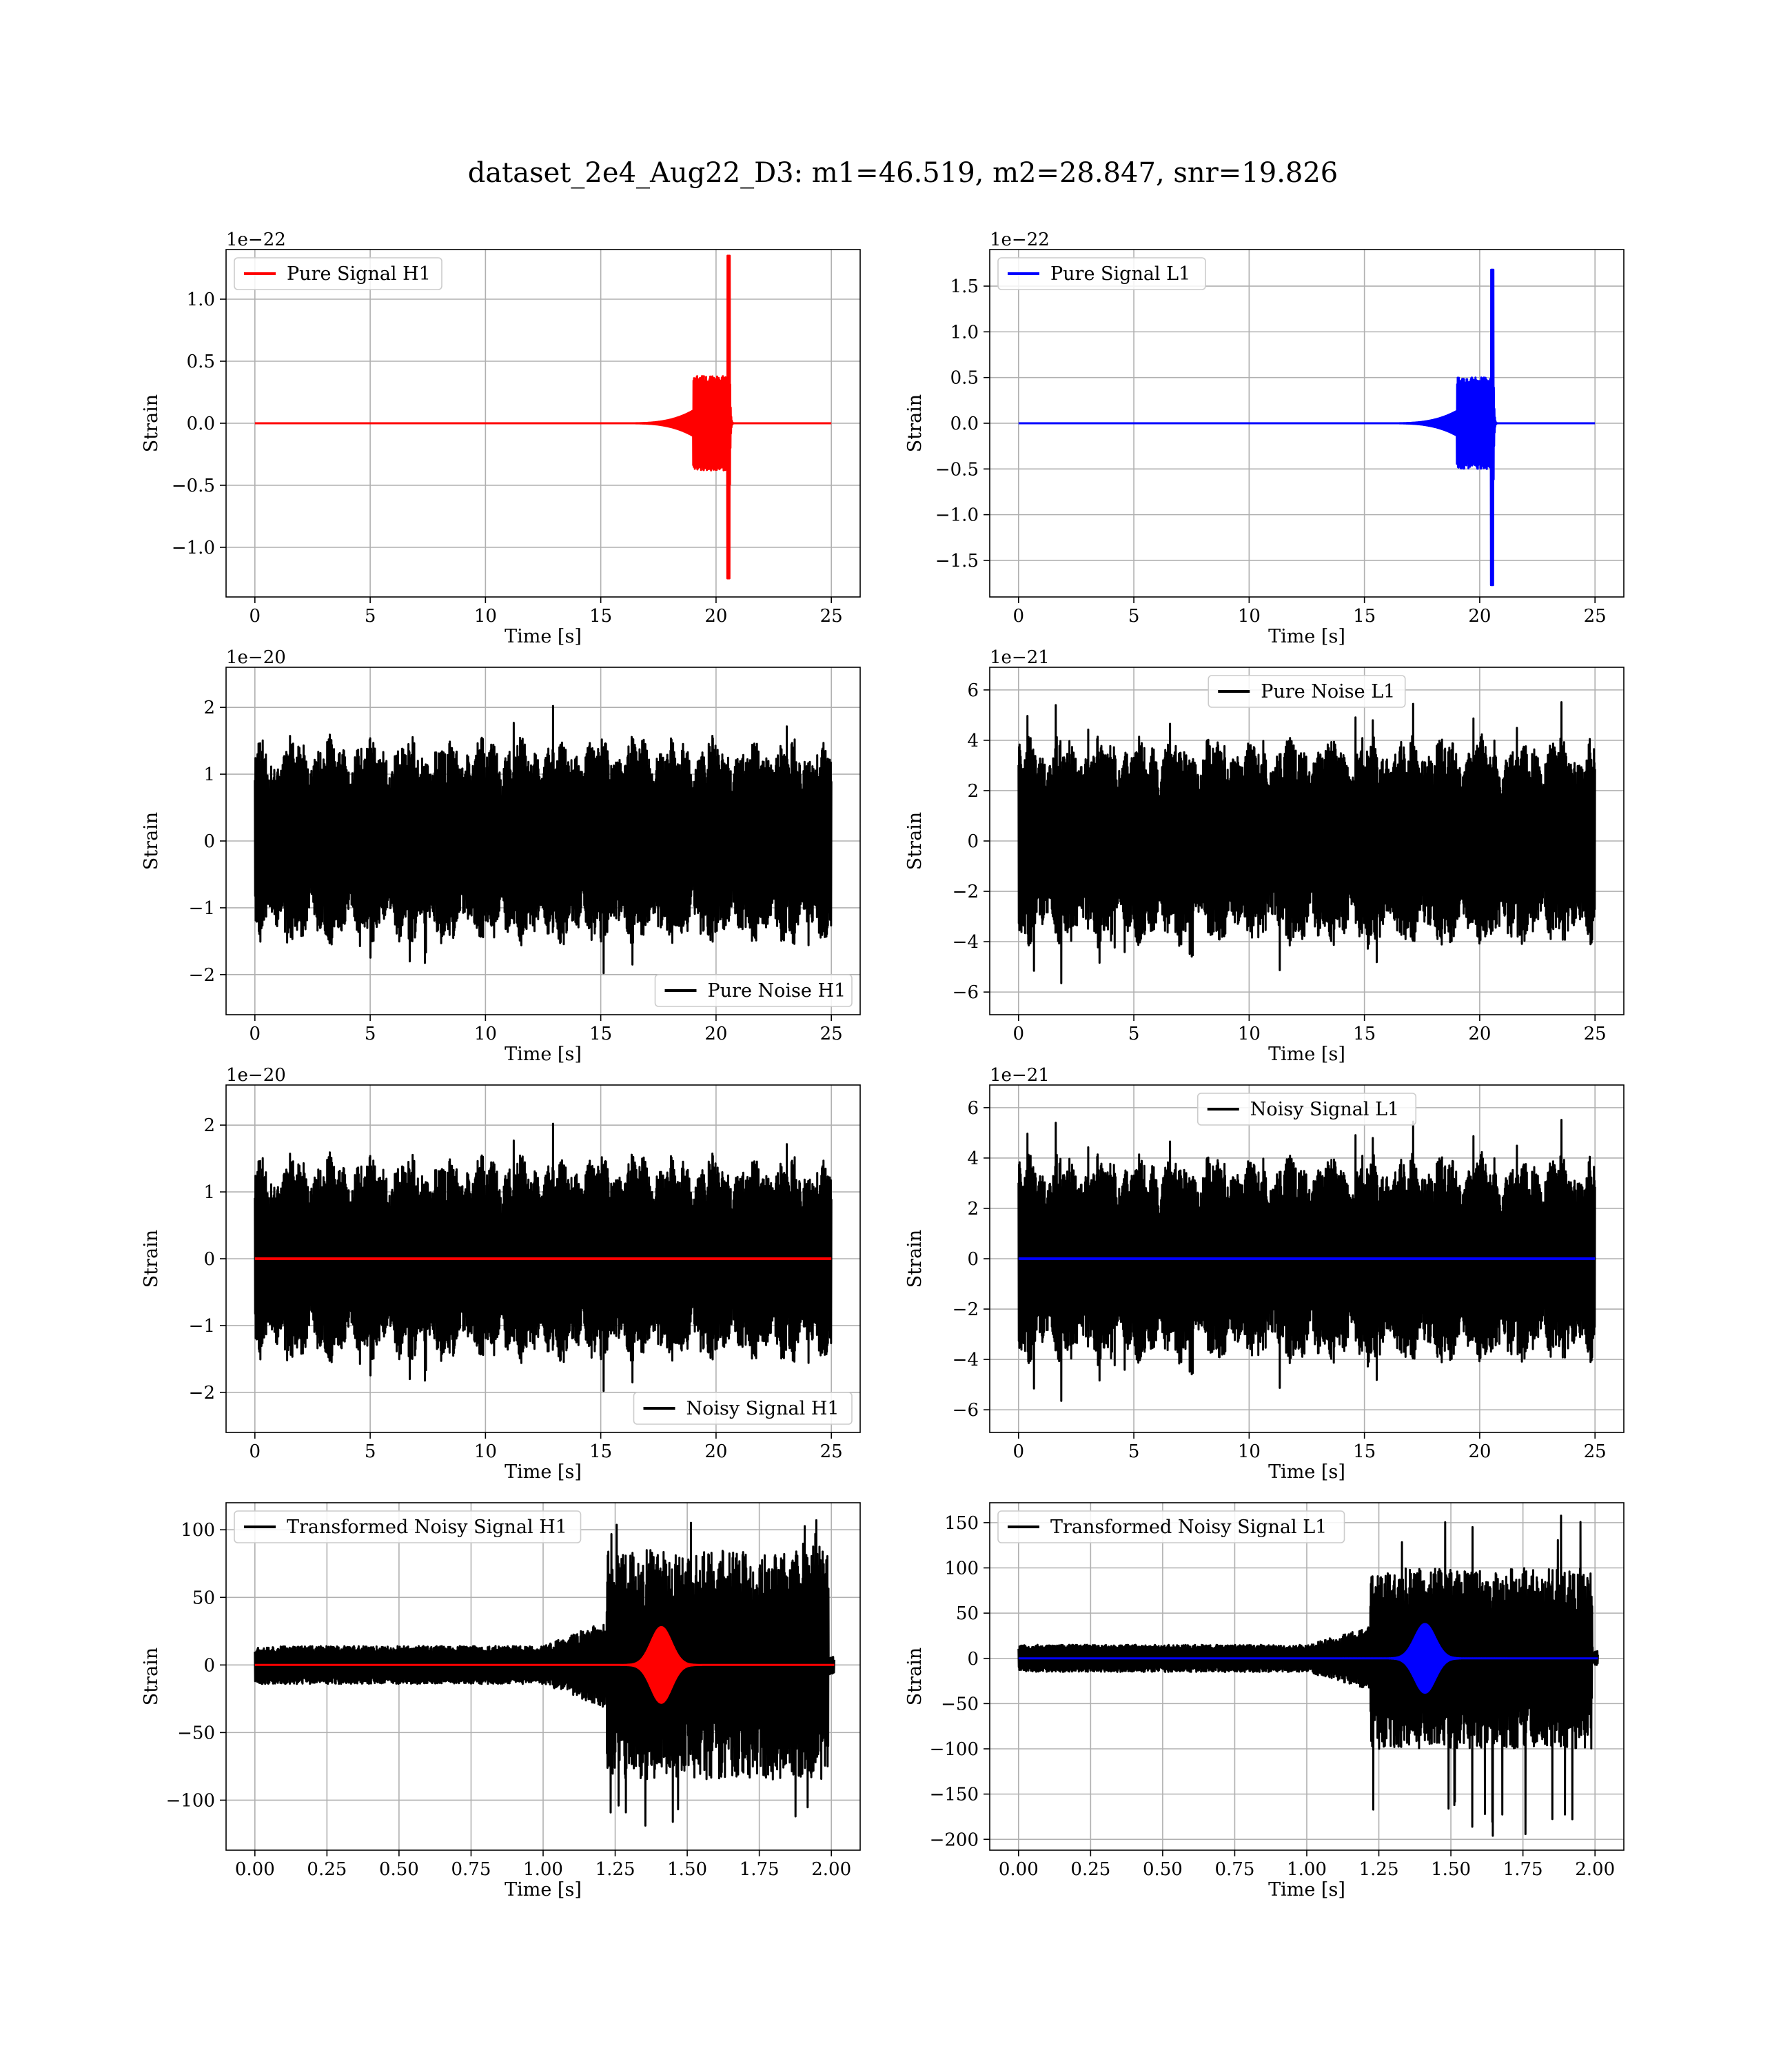  Describe the element at coordinates (190, 1800) in the screenshot. I see `y-tick-label: −100` at that location.